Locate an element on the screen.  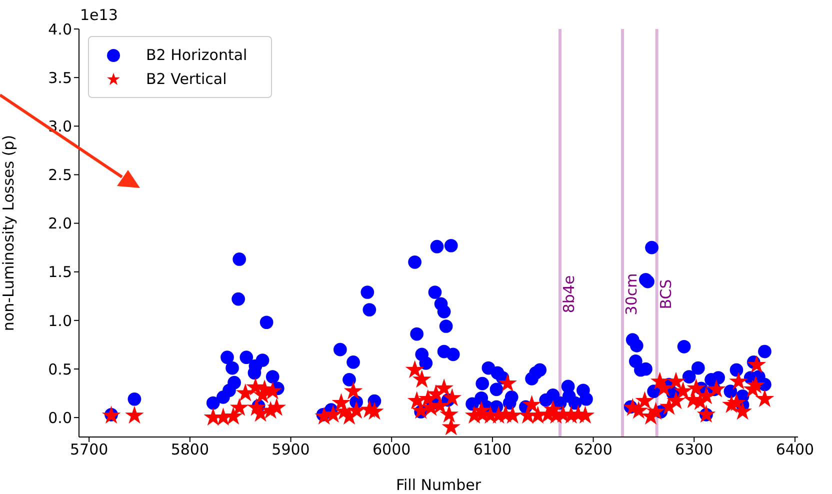
x-tick-label: 6100 is located at coordinates (492, 449).